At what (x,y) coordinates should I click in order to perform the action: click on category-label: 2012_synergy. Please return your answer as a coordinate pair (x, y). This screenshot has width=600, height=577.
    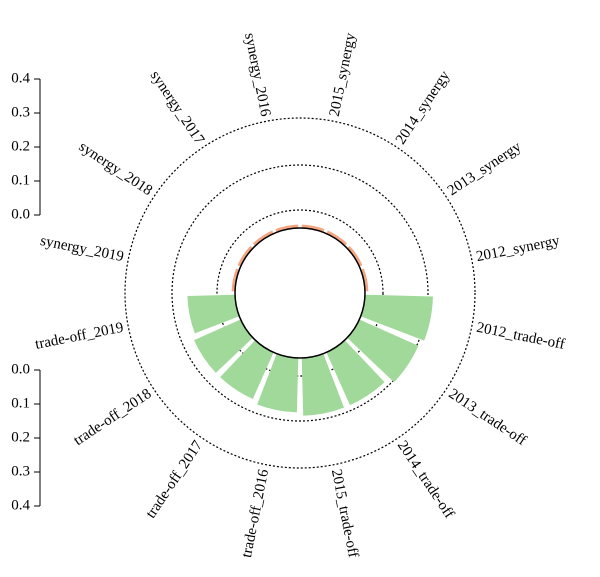
    Looking at the image, I should click on (518, 249).